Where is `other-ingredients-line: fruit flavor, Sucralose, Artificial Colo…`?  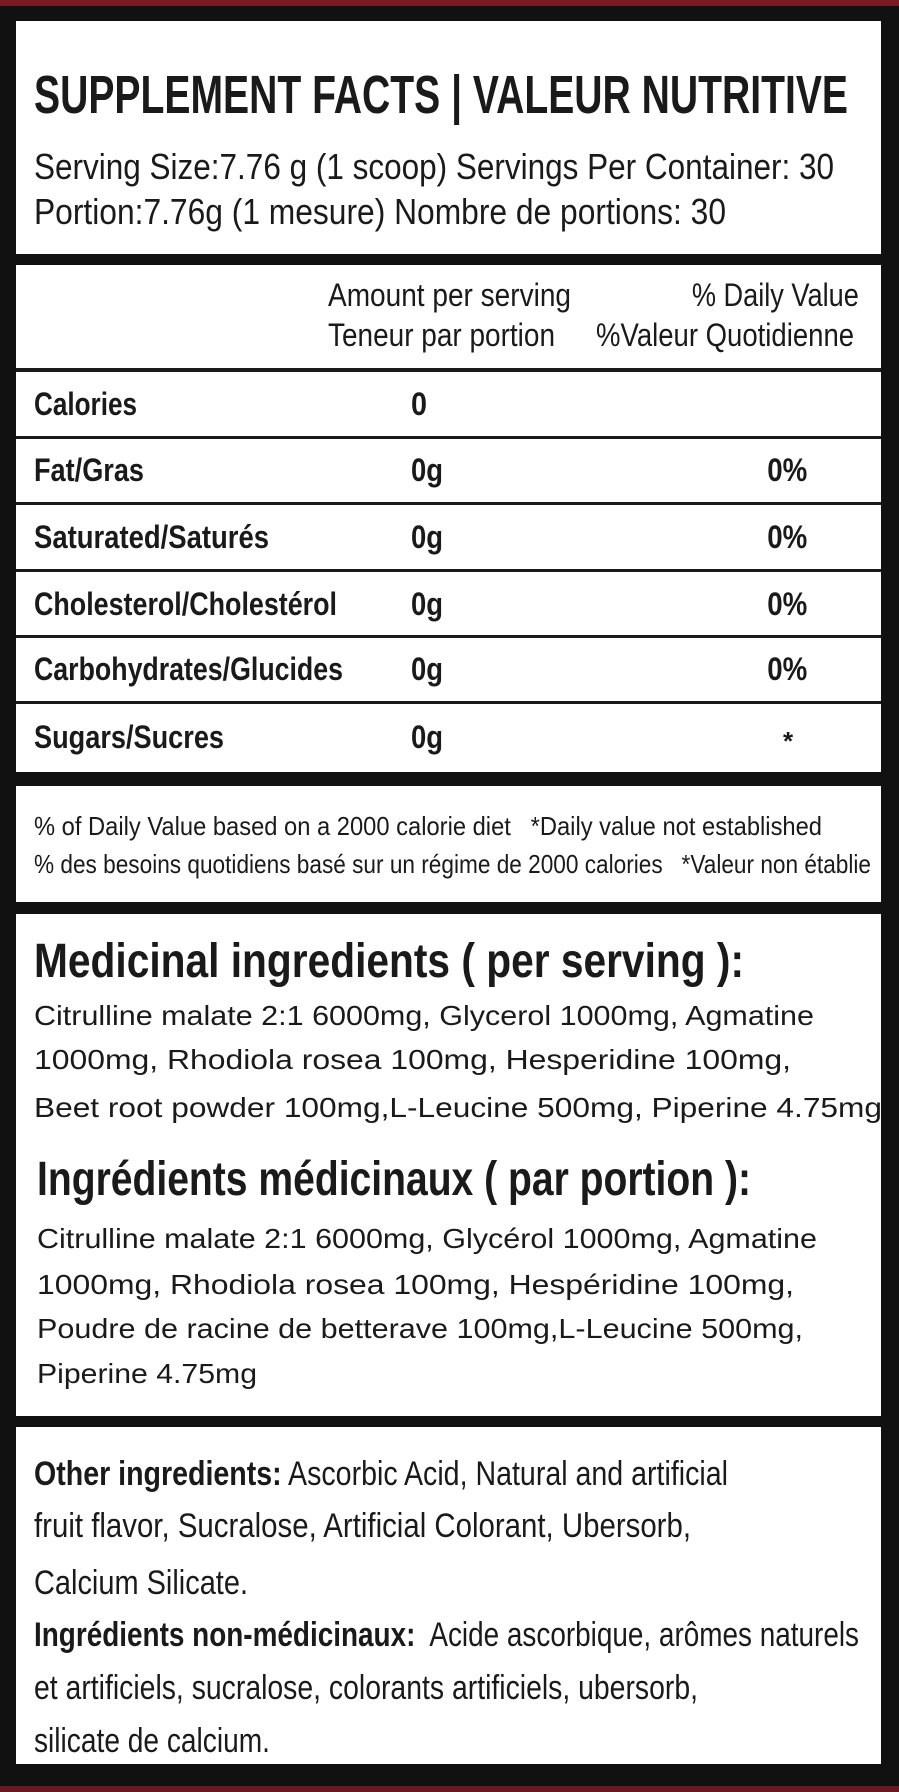 other-ingredients-line: fruit flavor, Sucralose, Artificial Colo… is located at coordinates (362, 1526).